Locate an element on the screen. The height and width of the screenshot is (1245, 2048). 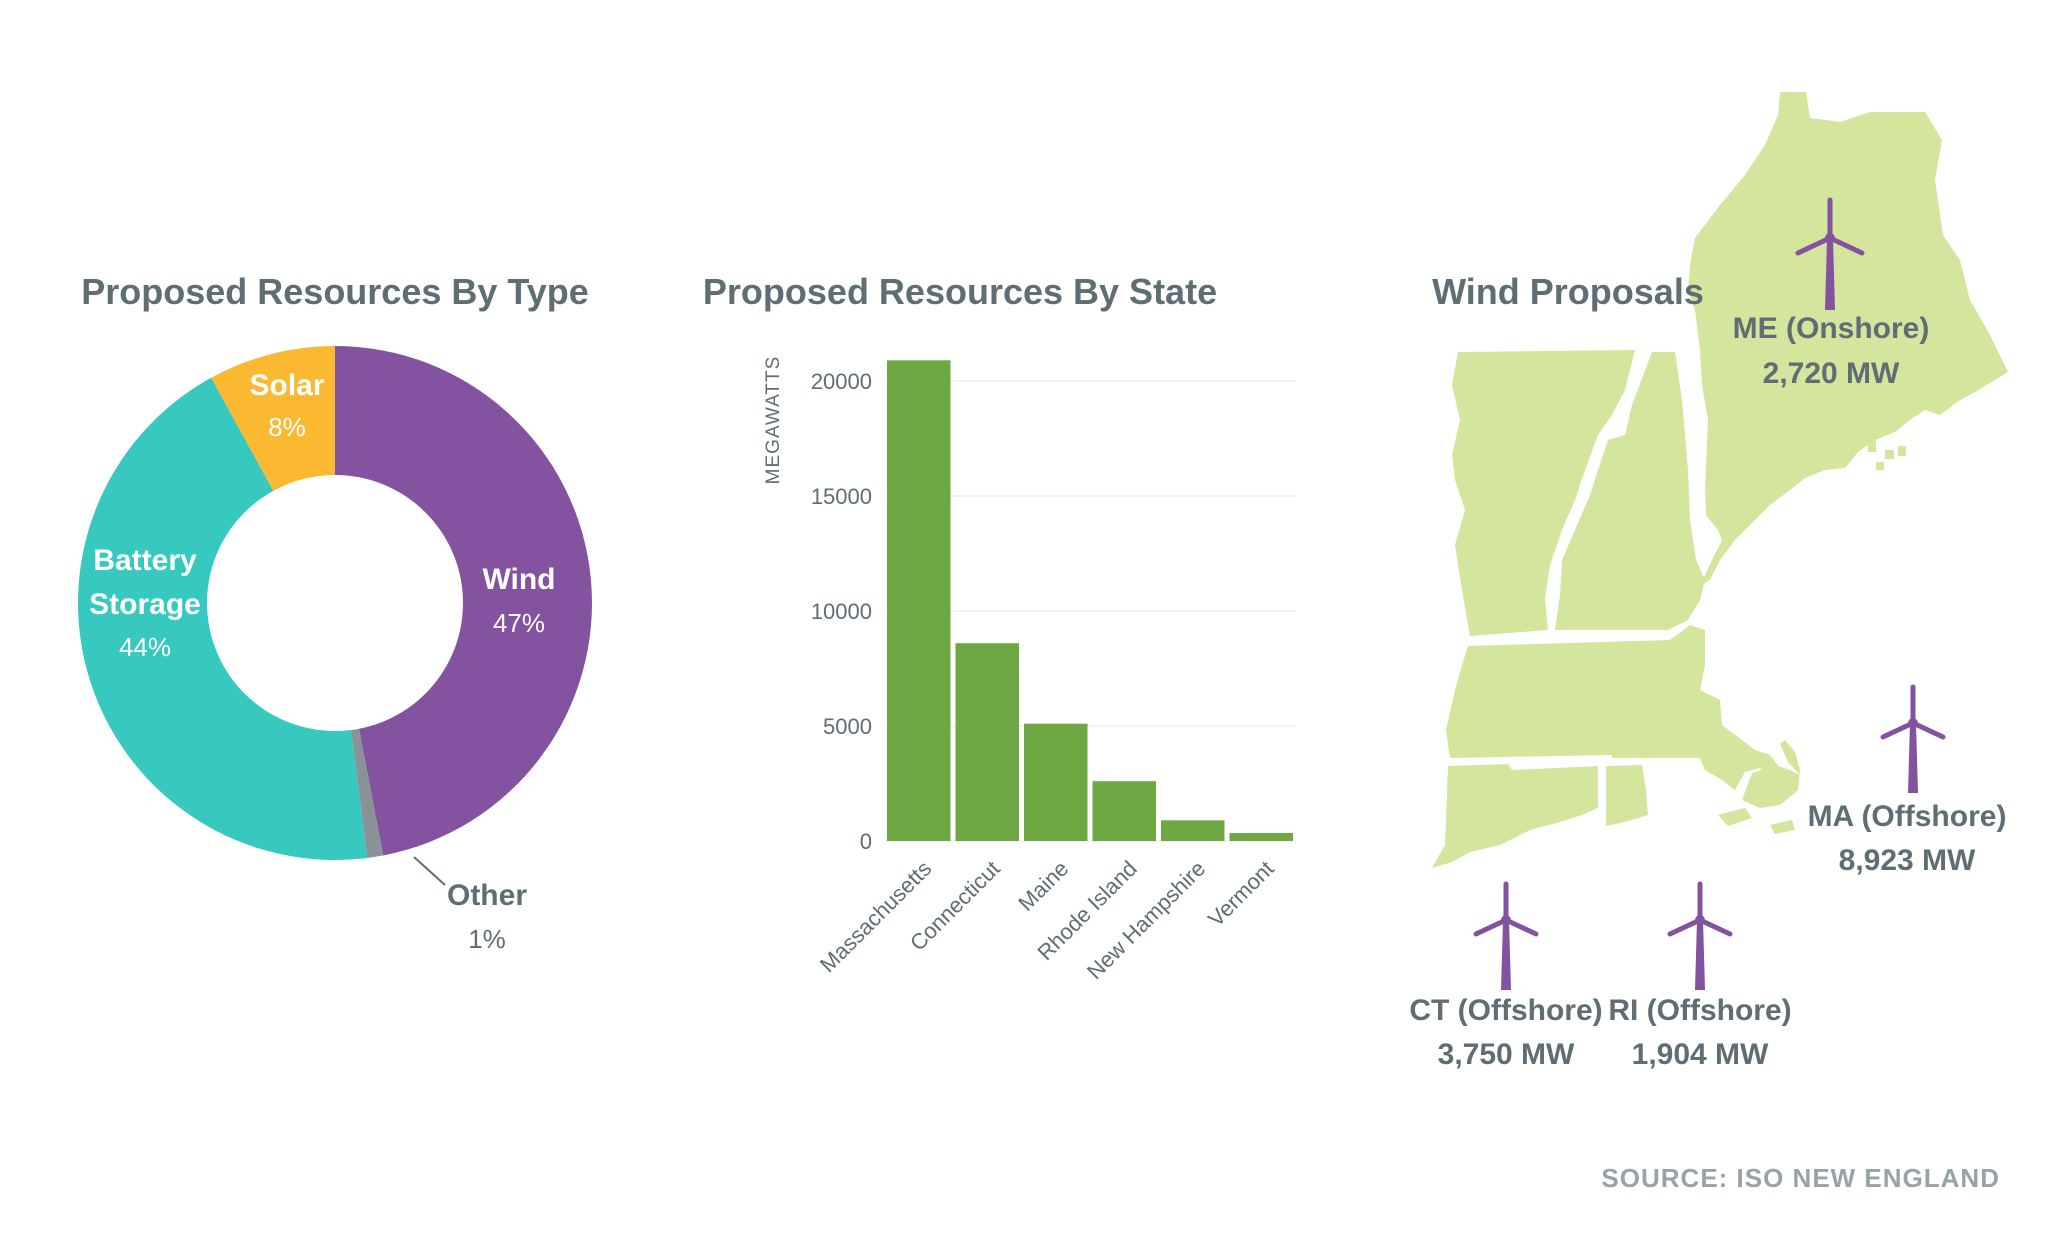
x-tick-label: Vermont is located at coordinates (1241, 894).